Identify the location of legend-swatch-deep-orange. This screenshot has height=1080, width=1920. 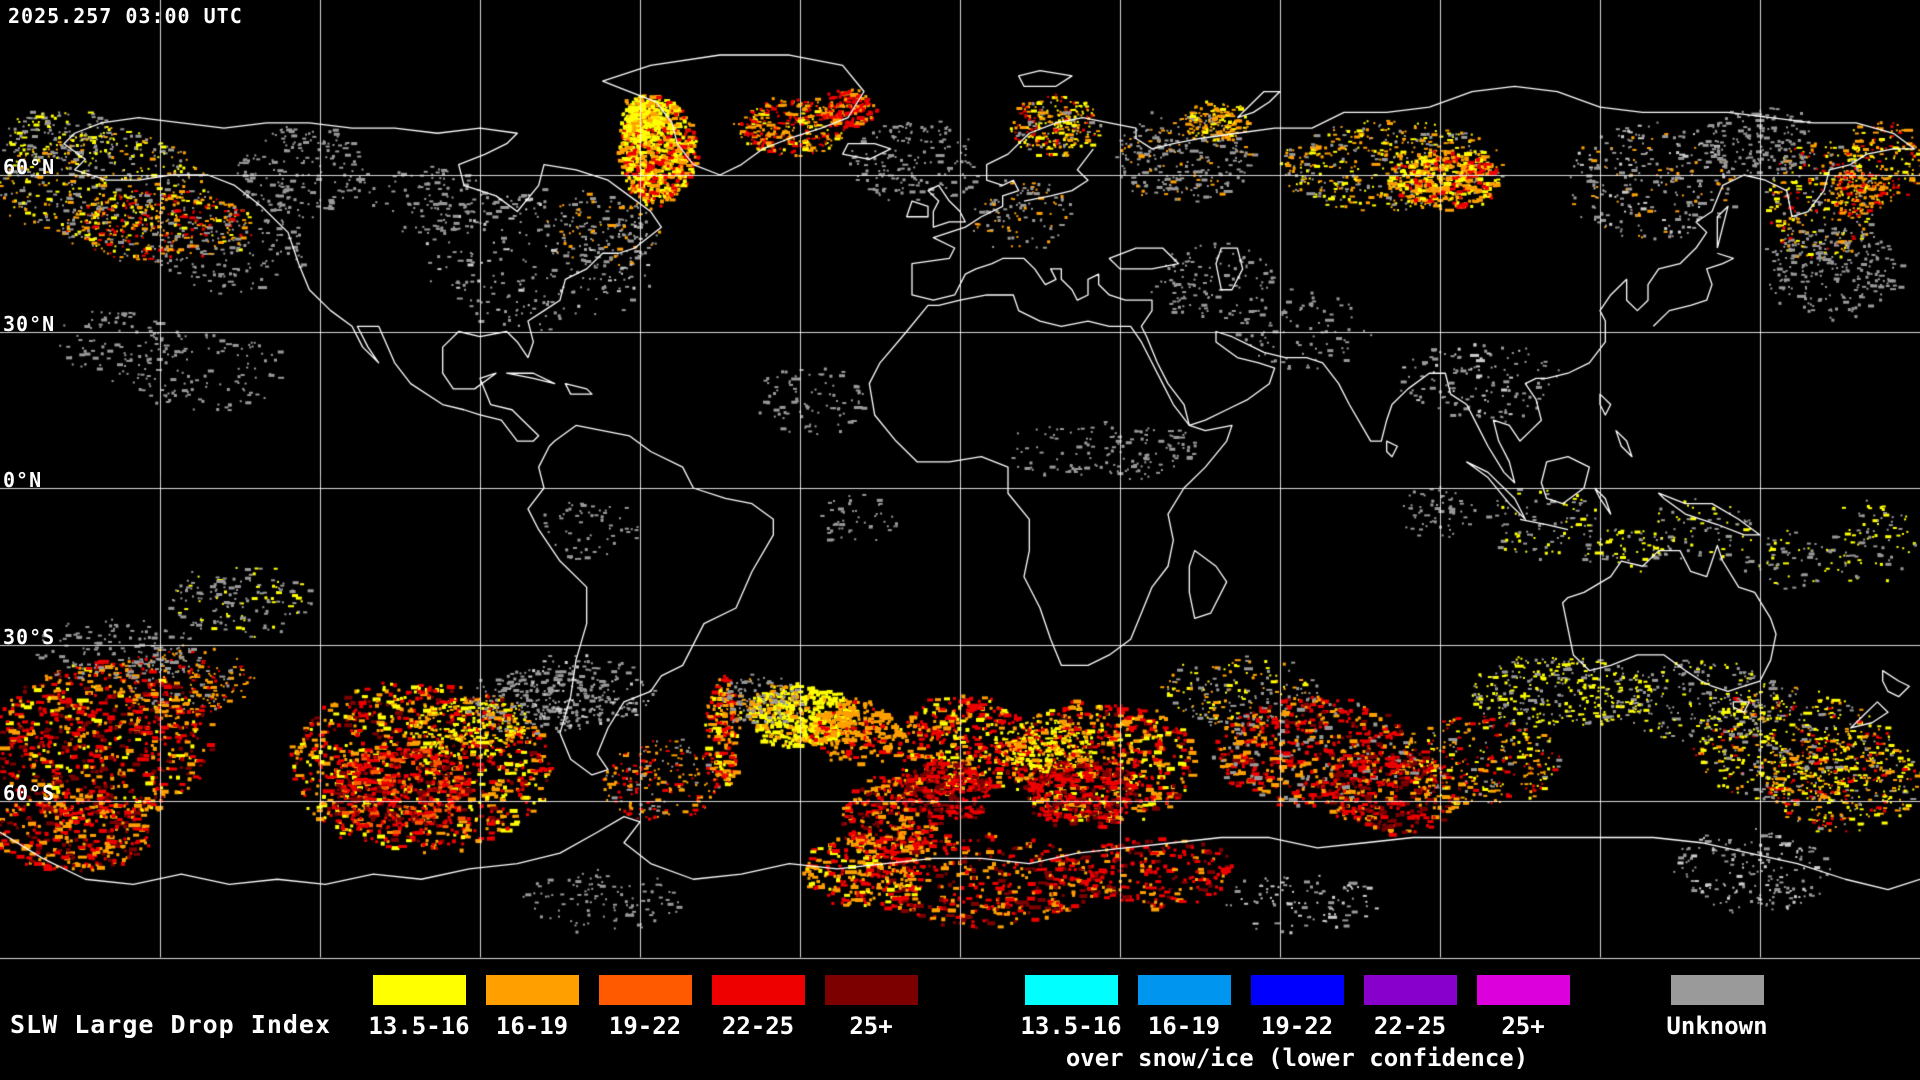
(645, 990).